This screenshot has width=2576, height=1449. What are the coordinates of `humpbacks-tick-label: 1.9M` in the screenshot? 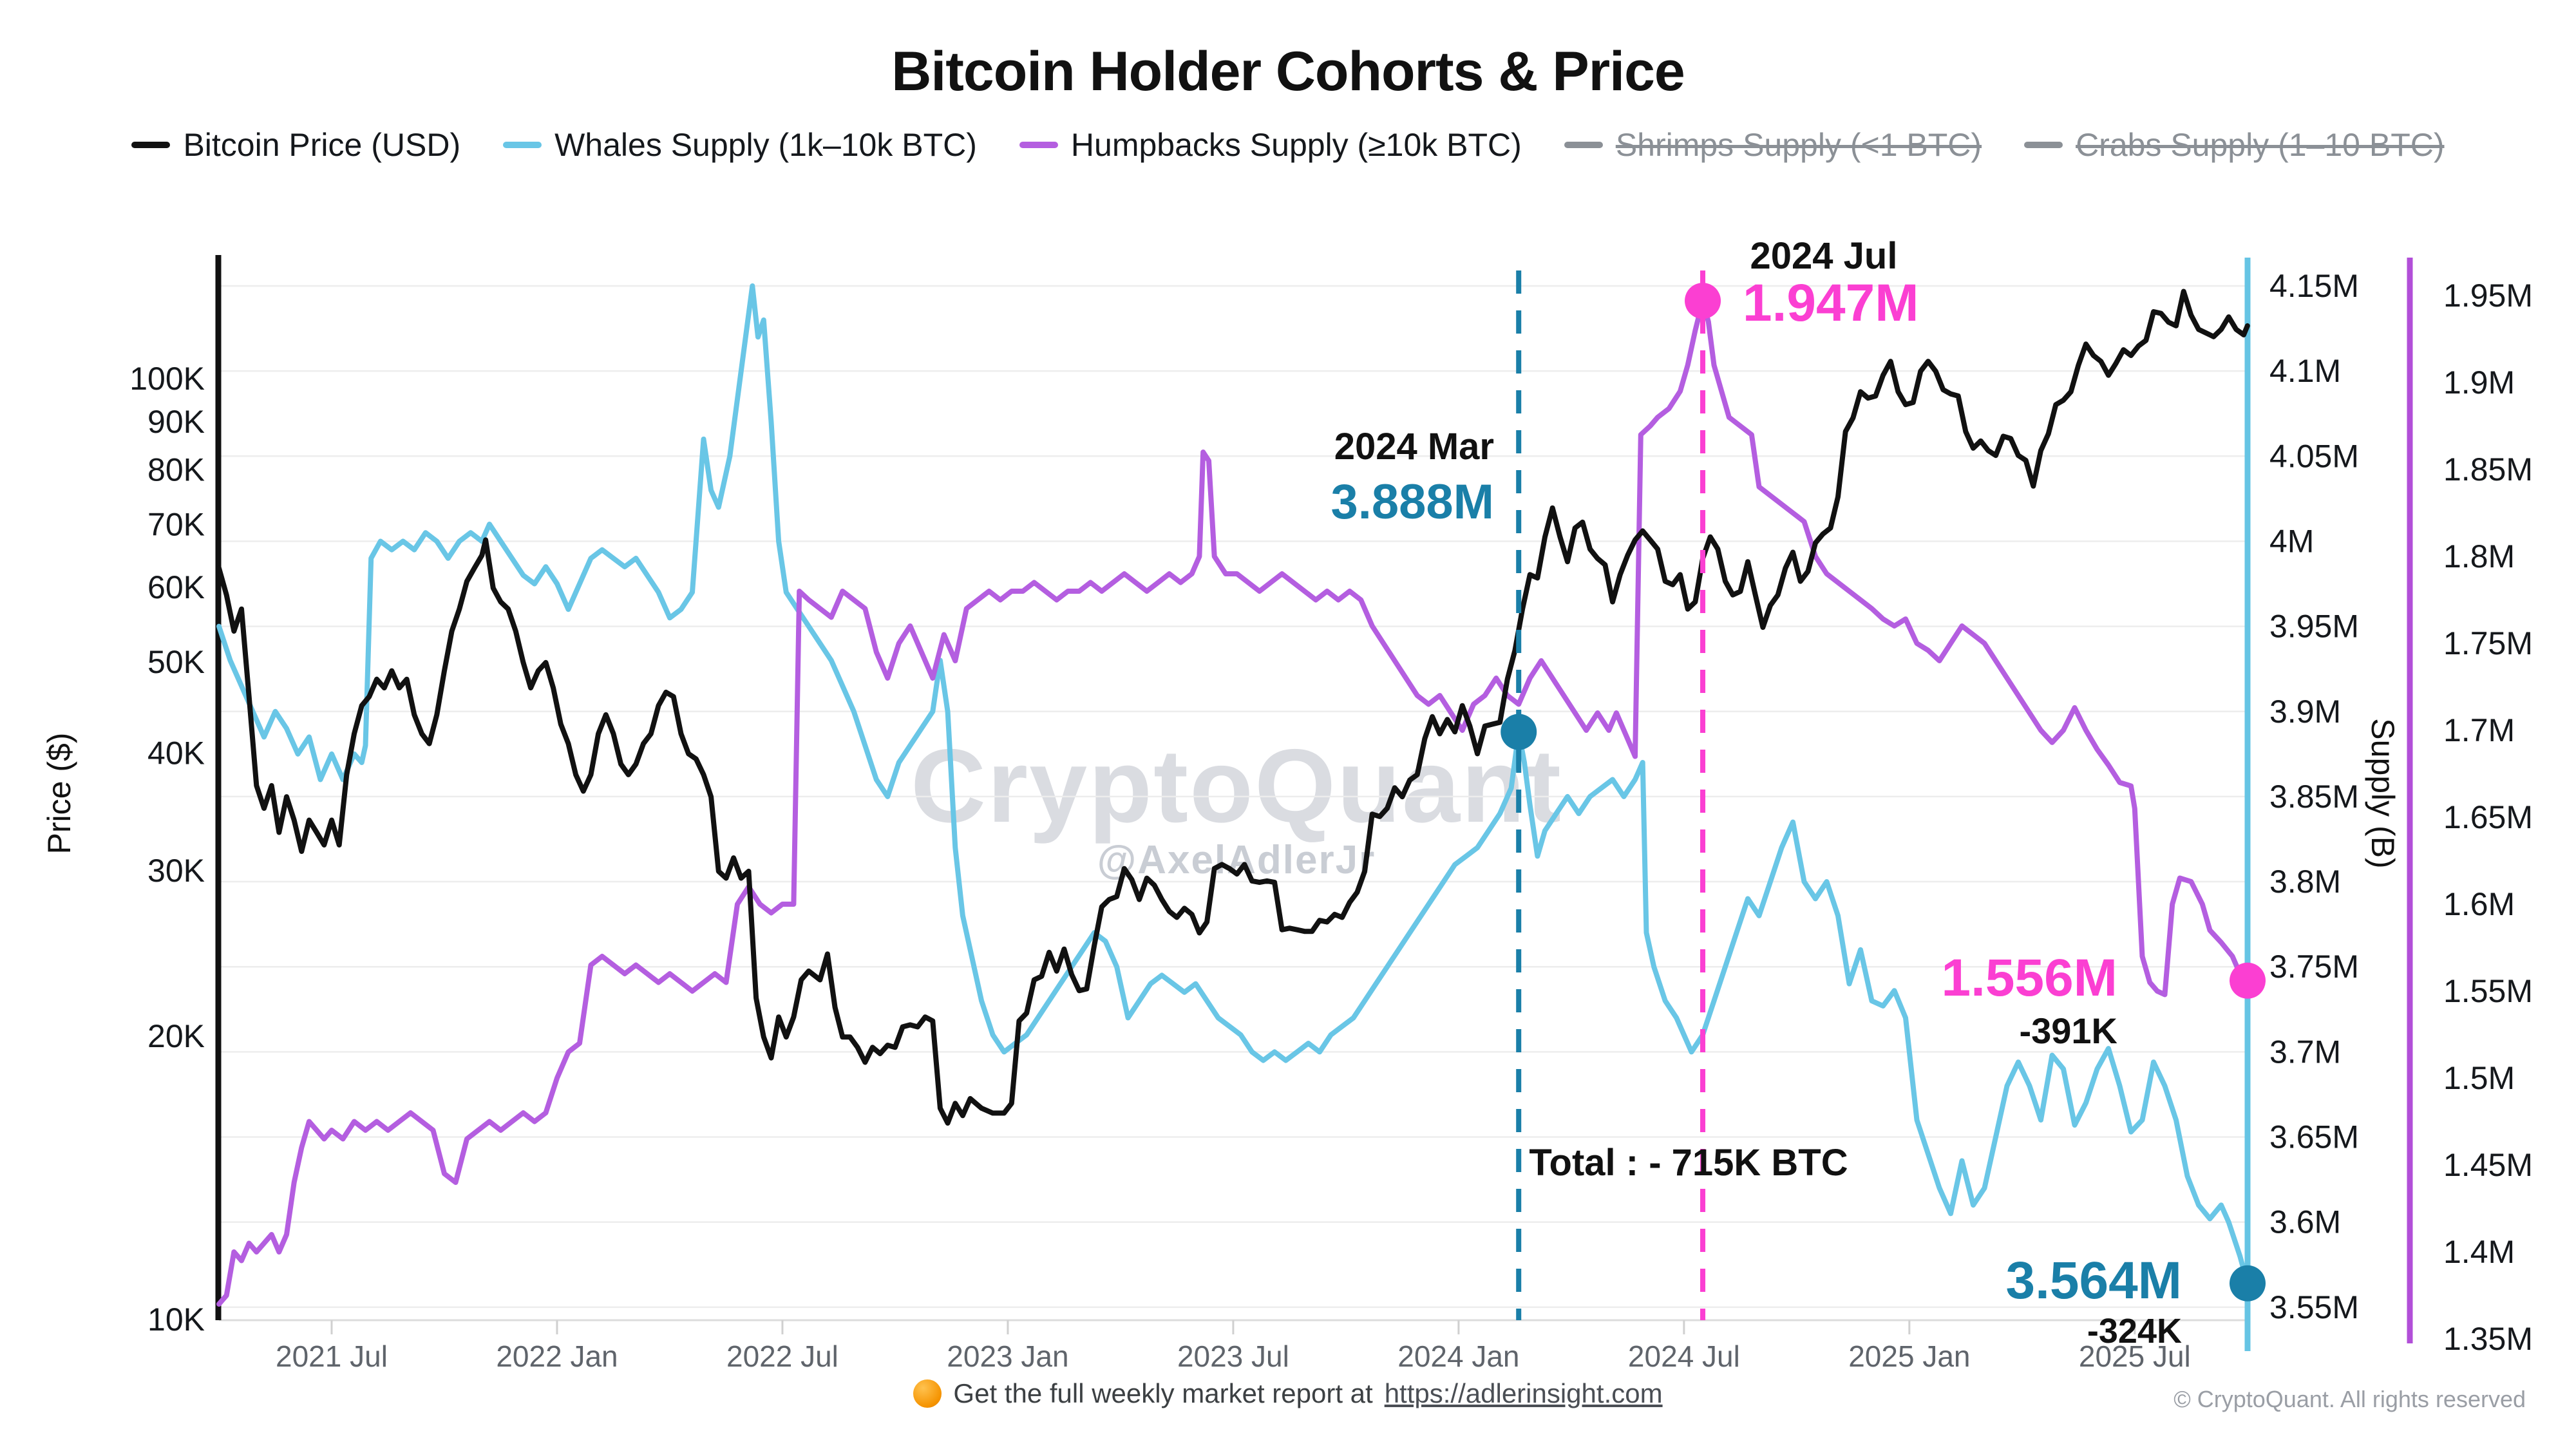 It's located at (2479, 383).